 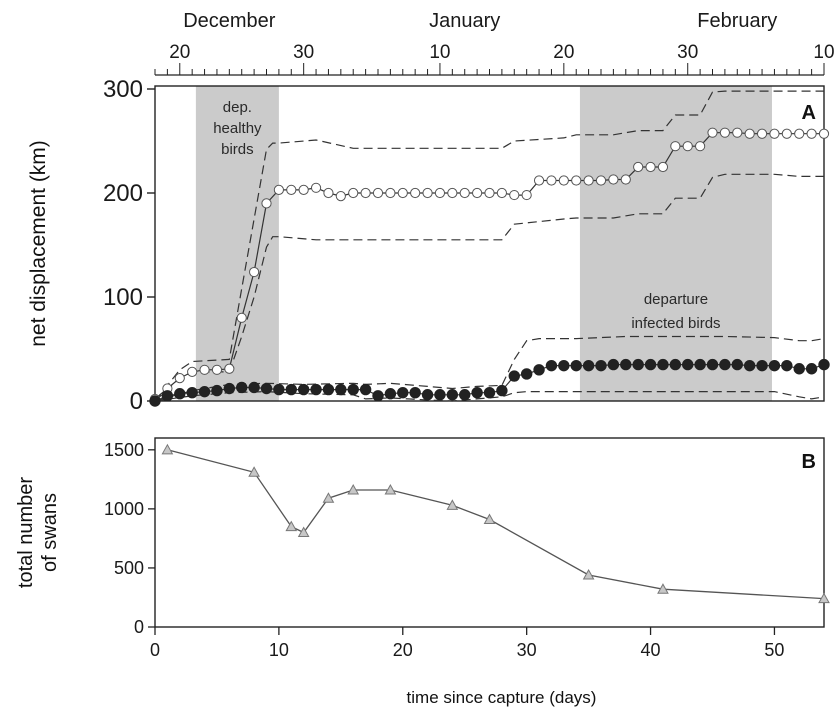 What do you see at coordinates (737, 21) in the screenshot?
I see `month-label: February` at bounding box center [737, 21].